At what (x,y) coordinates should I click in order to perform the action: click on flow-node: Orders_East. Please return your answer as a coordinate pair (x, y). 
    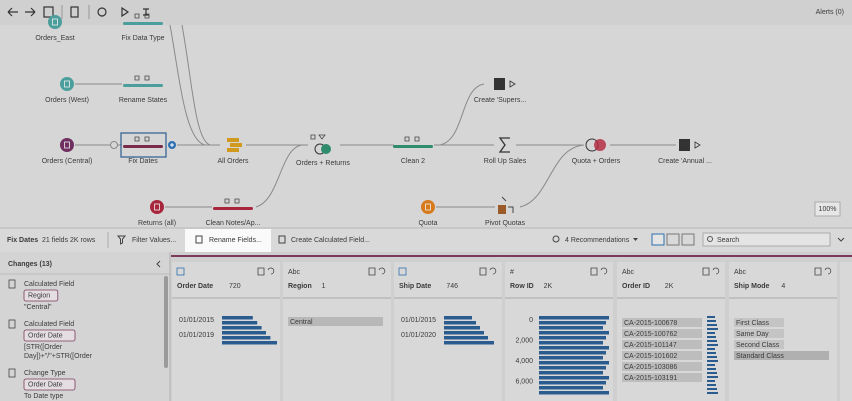
    Looking at the image, I should click on (55, 28).